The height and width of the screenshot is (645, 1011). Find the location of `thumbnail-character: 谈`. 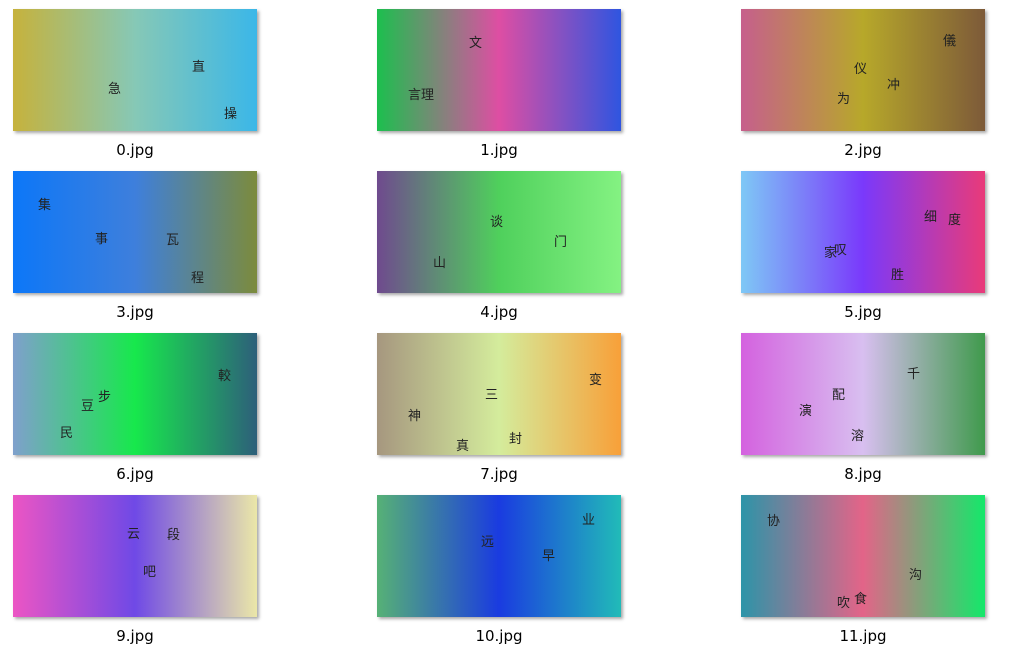

thumbnail-character: 谈 is located at coordinates (497, 222).